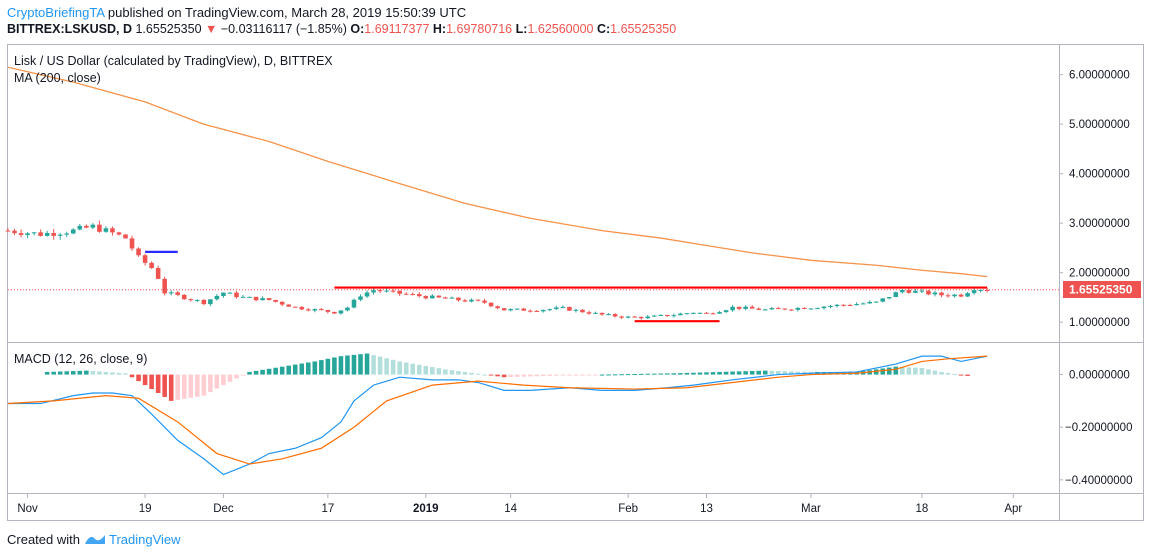  I want to click on y-tick-label: 4.00000000, so click(1099, 175).